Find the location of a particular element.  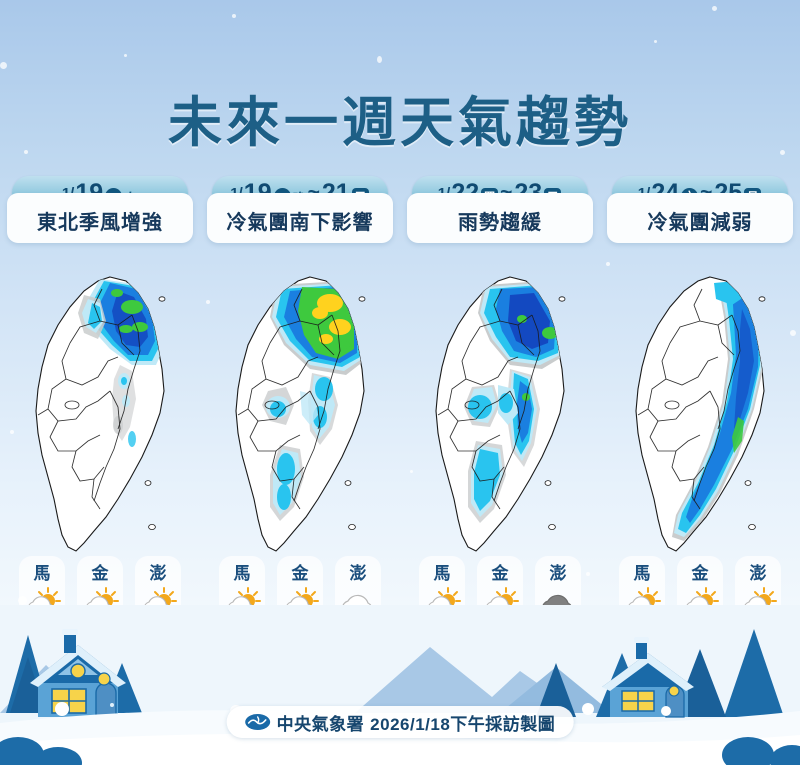

panel-description-2: 冷氣團南下影響 is located at coordinates (300, 218).